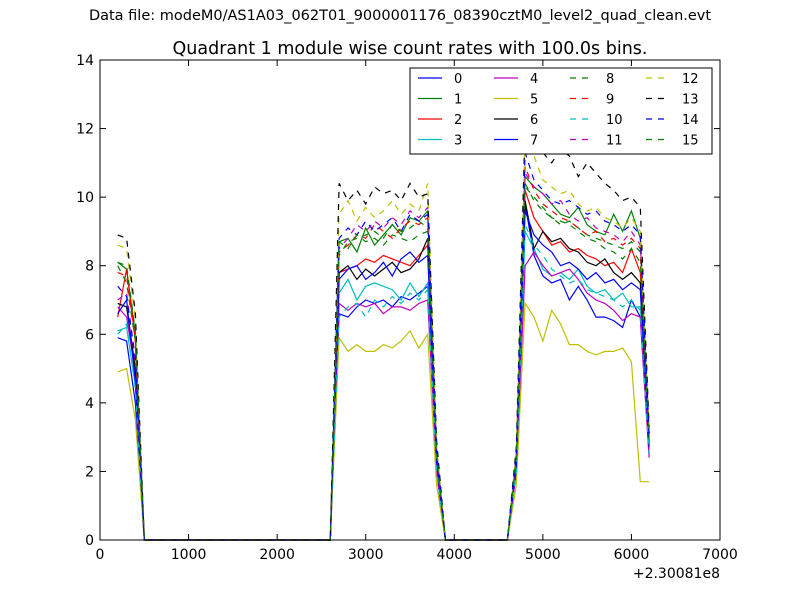 This screenshot has height=600, width=800. I want to click on x-tick-label: 1000, so click(189, 555).